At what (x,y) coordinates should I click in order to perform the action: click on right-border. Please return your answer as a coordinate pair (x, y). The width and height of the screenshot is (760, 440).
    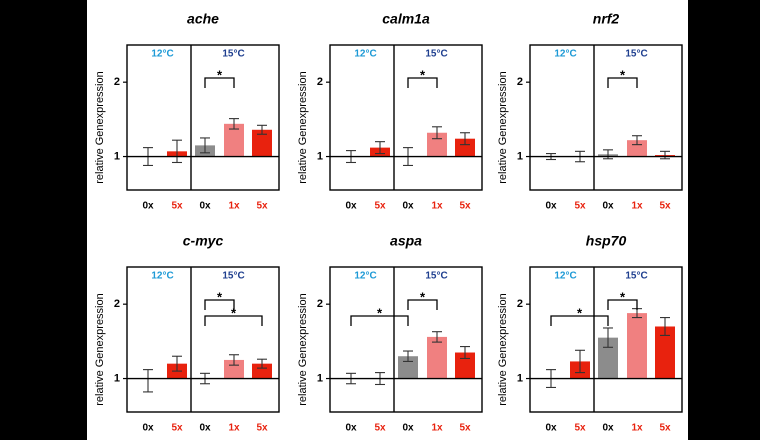
    Looking at the image, I should click on (724, 220).